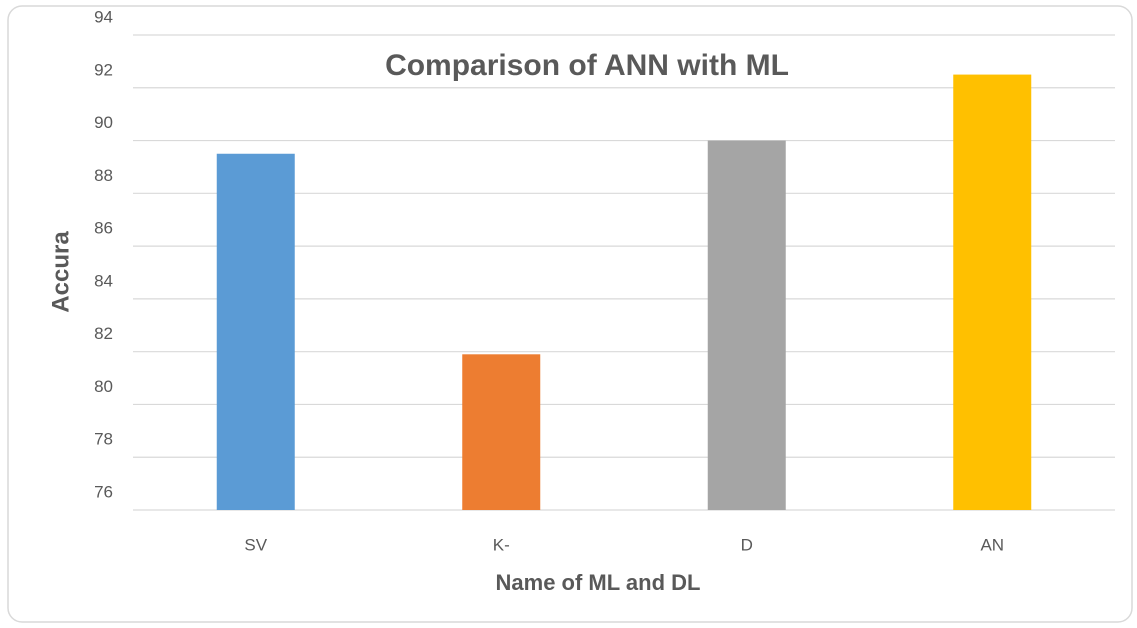 This screenshot has width=1137, height=628. Describe the element at coordinates (747, 544) in the screenshot. I see `x-tick-label: D` at that location.